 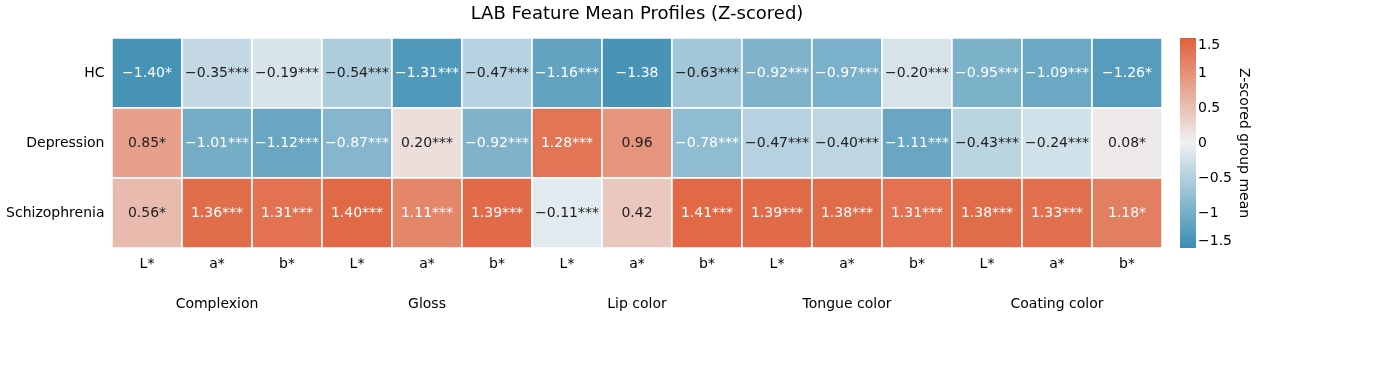 What do you see at coordinates (707, 72) in the screenshot?
I see `data-label: −0.63***` at bounding box center [707, 72].